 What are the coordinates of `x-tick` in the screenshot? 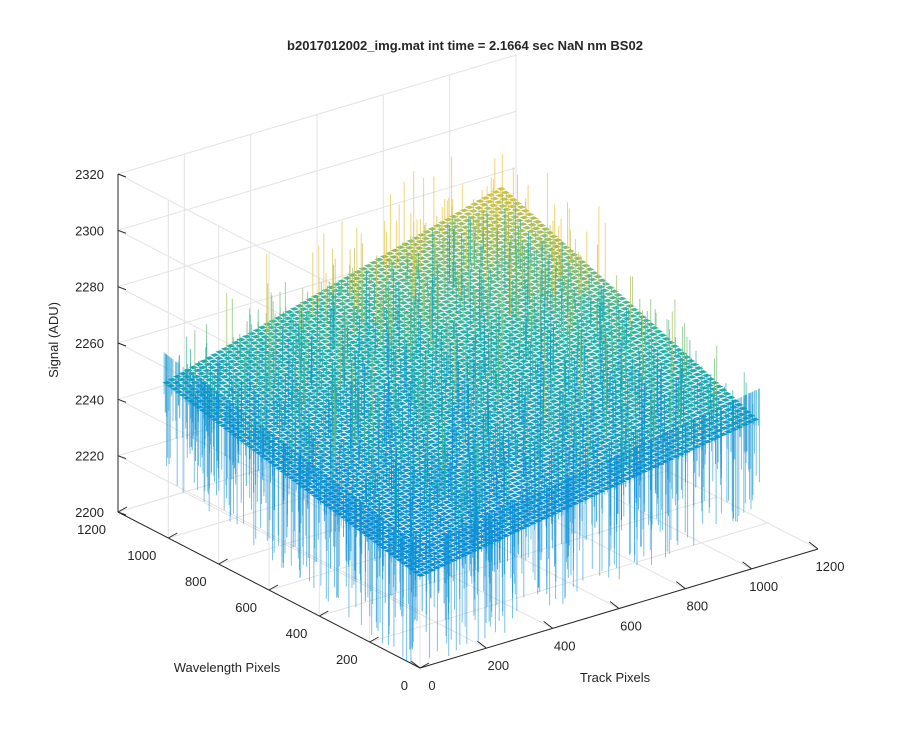 It's located at (614, 605).